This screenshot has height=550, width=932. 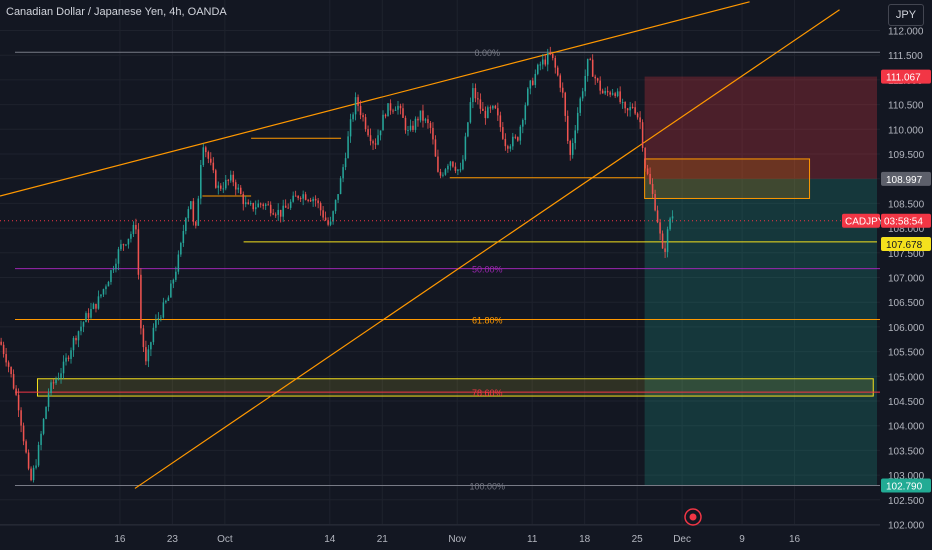 I want to click on time-tick-label: Oct, so click(x=225, y=539).